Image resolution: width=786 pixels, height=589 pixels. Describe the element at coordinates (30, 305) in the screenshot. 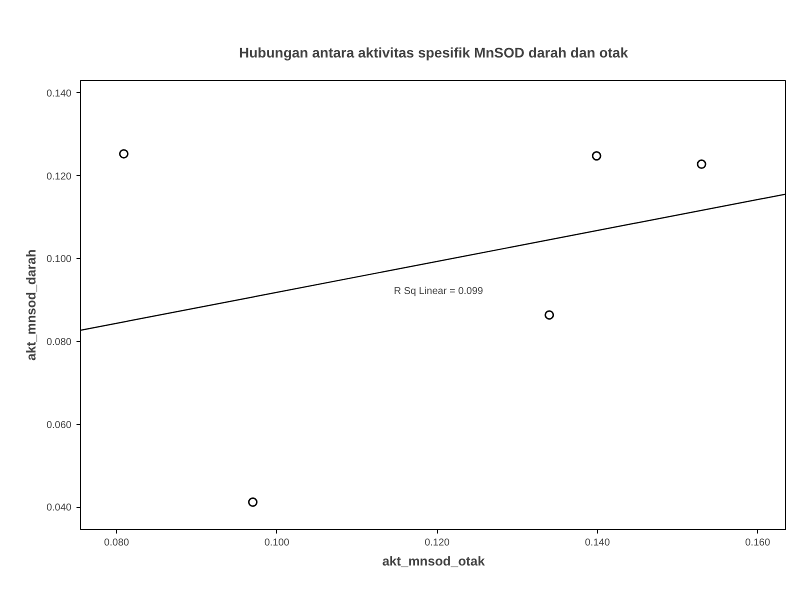

I see `y-axis-title: akt_mnsod_darah` at that location.